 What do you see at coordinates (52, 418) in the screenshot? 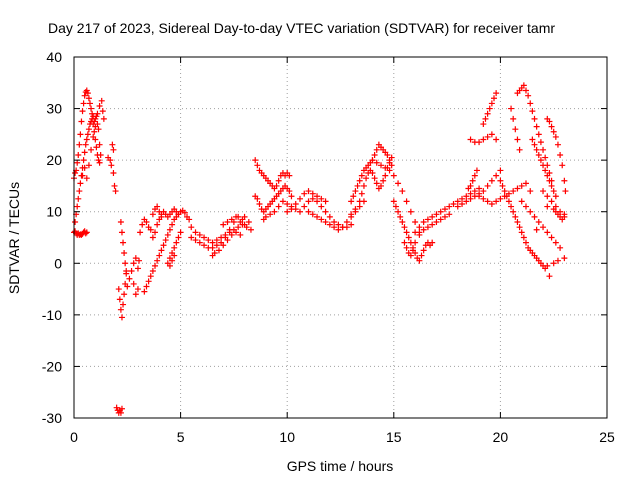
I see `y-tick-label: -30` at bounding box center [52, 418].